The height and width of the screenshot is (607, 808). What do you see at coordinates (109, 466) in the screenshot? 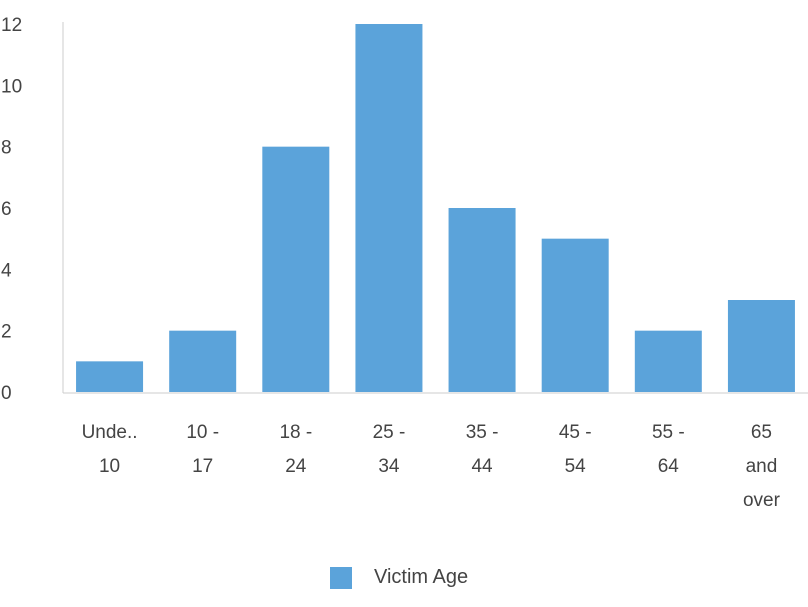
I see `x-tick-label-line: 10` at bounding box center [109, 466].